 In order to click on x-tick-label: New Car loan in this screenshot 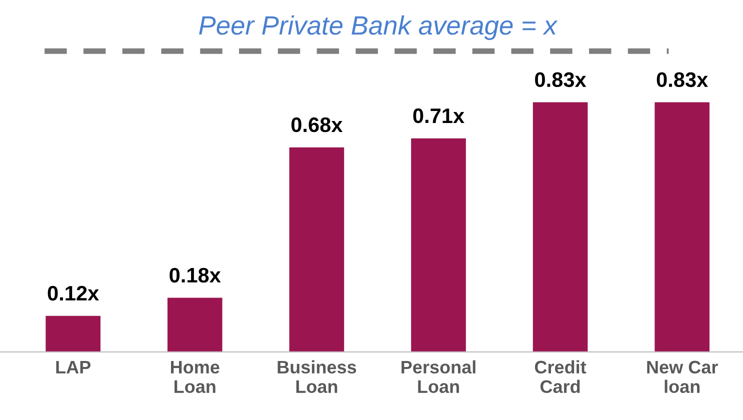, I will do `click(682, 377)`.